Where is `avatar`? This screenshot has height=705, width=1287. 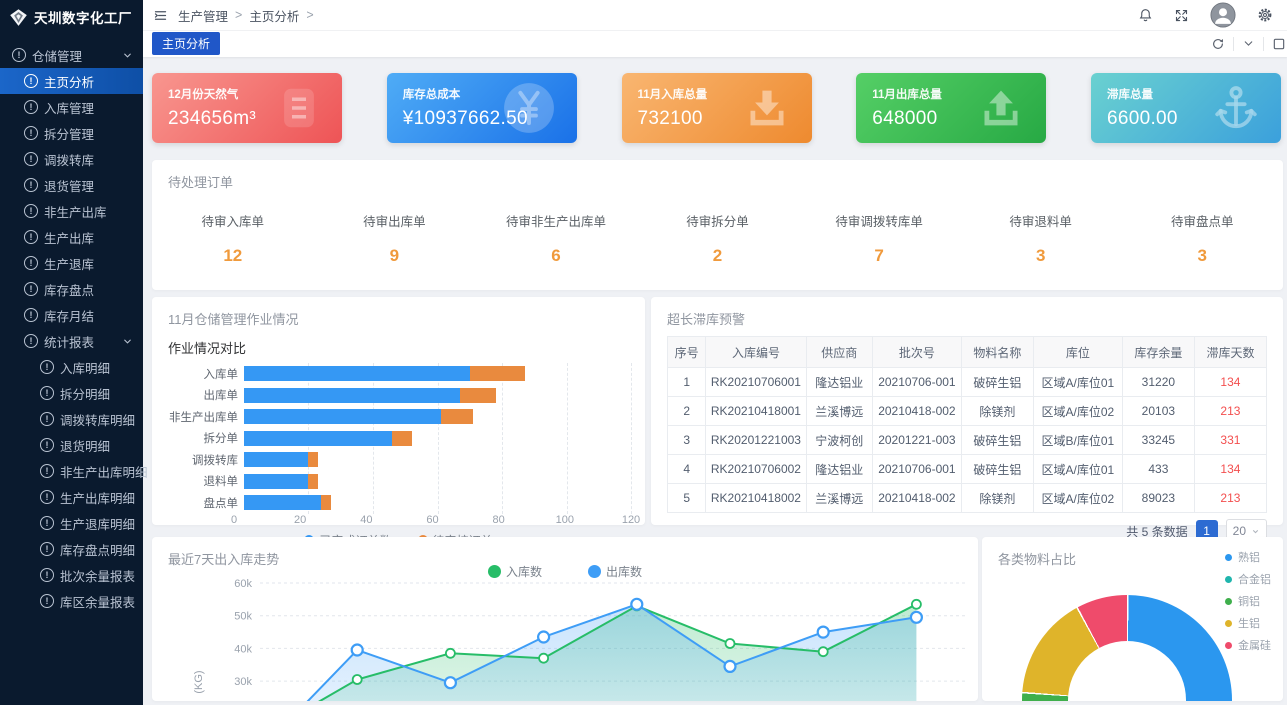 avatar is located at coordinates (1223, 15).